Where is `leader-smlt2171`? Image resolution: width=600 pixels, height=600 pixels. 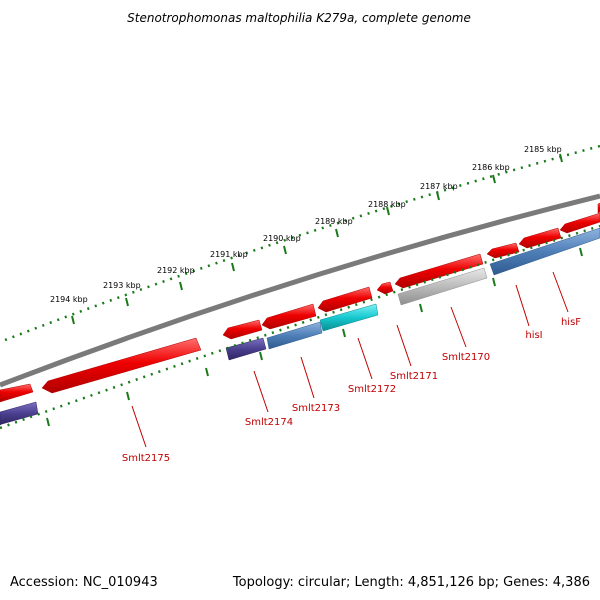 leader-smlt2171 is located at coordinates (404, 345).